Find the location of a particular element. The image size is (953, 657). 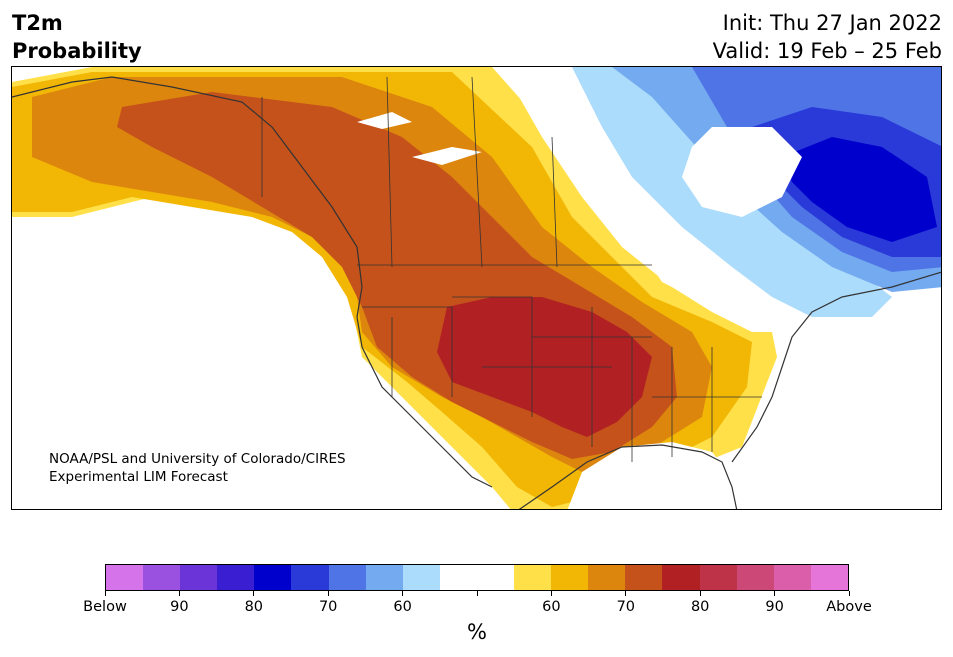

gulf-of-mexico is located at coordinates (649, 475).